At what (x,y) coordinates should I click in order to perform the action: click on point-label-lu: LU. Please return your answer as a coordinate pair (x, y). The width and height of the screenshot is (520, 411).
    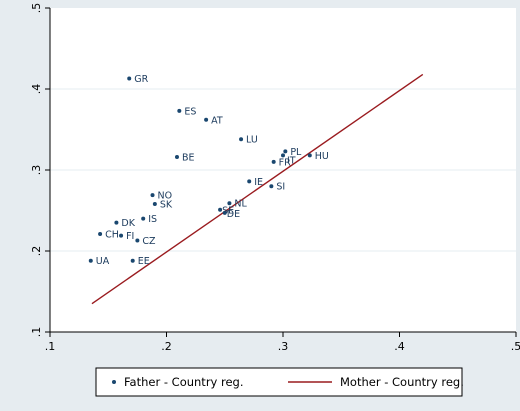
    Looking at the image, I should click on (252, 140).